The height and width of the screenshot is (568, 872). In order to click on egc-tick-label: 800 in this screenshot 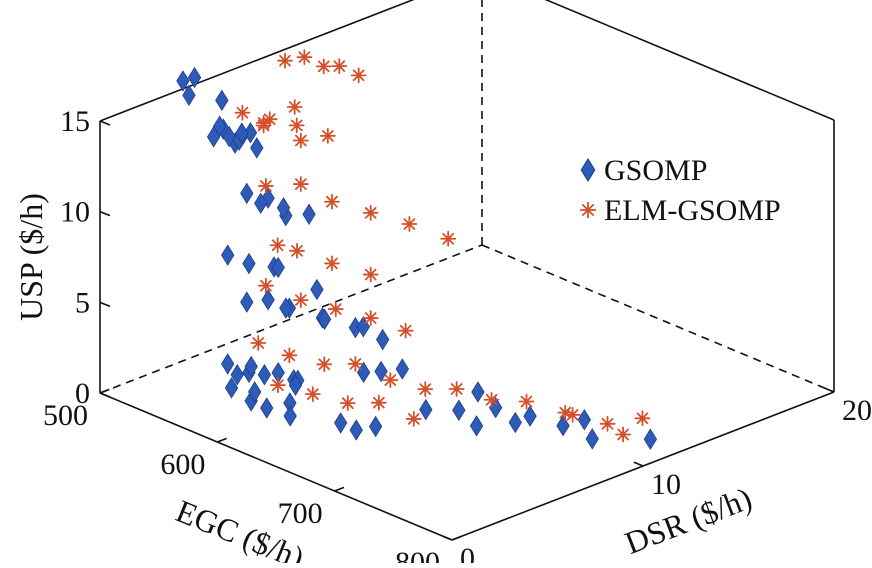, I will do `click(417, 554)`.